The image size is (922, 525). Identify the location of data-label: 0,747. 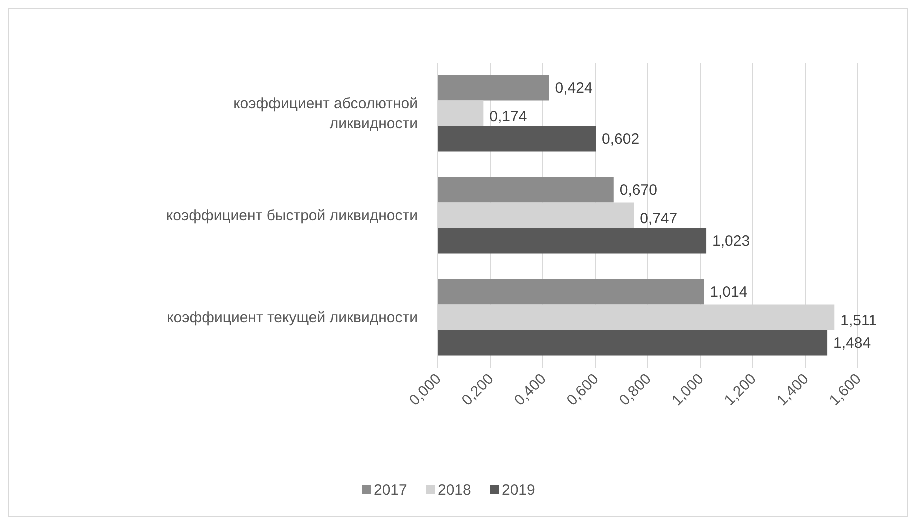
(659, 219).